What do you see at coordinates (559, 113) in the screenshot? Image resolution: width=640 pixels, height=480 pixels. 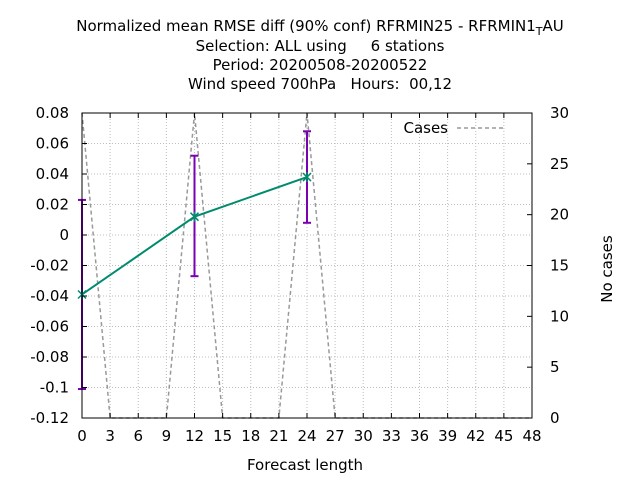 I see `y2-tick-label: 30` at bounding box center [559, 113].